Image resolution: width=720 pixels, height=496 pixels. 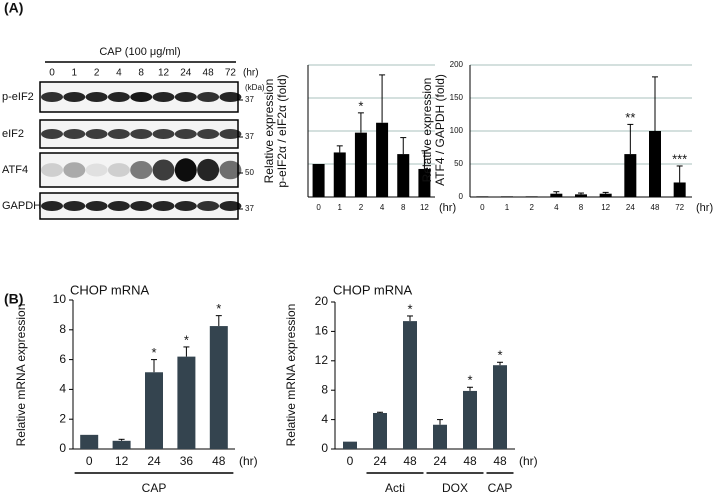 What do you see at coordinates (62, 359) in the screenshot?
I see `y-tick-label: 6` at bounding box center [62, 359].